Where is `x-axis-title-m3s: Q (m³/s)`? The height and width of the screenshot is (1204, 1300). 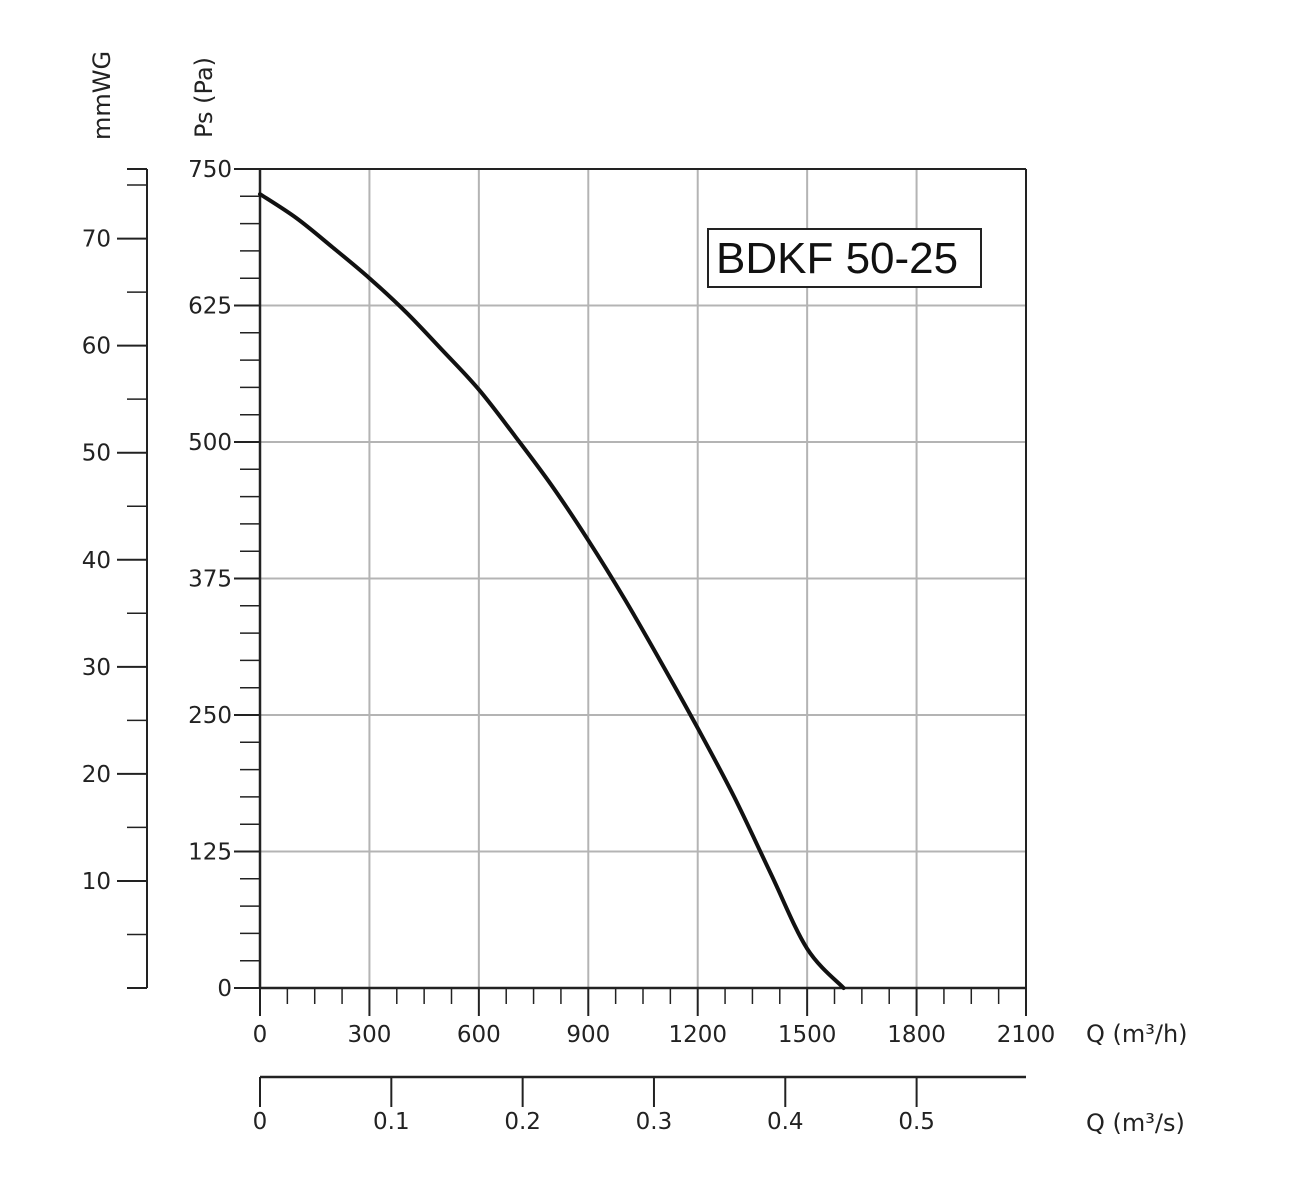
x-axis-title-m3s: Q (m³/s) is located at coordinates (1135, 1123).